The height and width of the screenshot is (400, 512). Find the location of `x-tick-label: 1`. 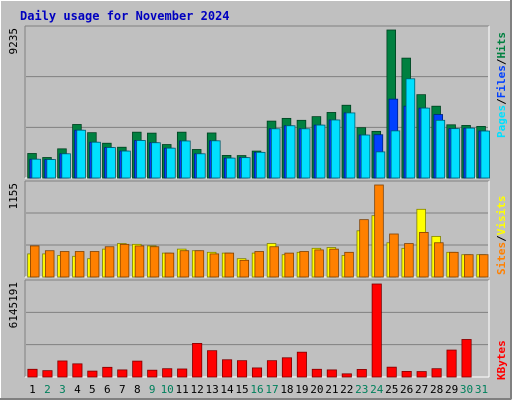

x-tick-label: 1 is located at coordinates (32, 389).